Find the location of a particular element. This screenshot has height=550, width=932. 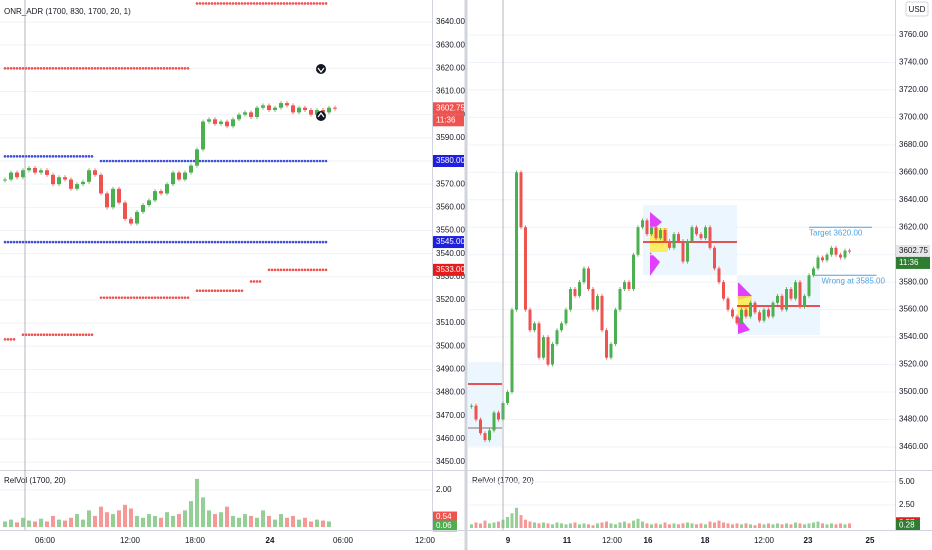

currency: USD is located at coordinates (917, 9).